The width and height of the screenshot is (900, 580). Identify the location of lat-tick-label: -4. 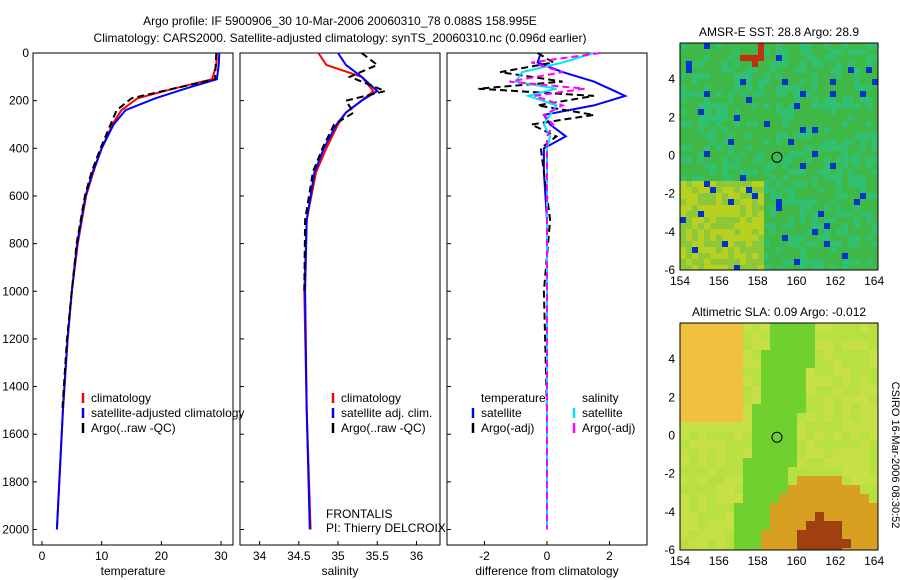
(669, 232).